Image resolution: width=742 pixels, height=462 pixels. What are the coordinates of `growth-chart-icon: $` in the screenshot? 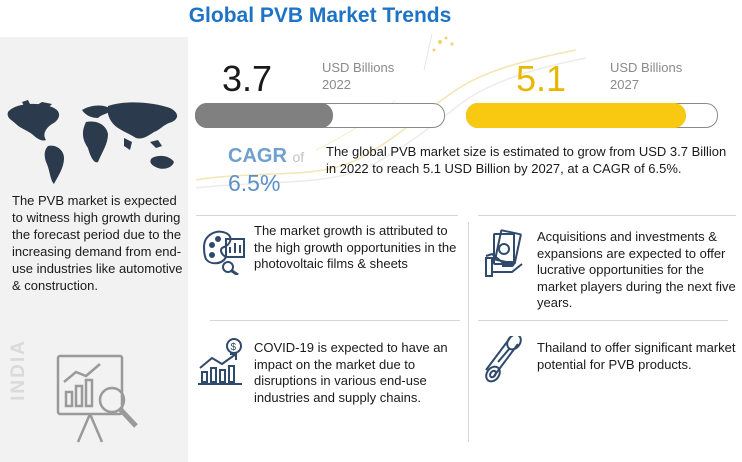 It's located at (221, 362).